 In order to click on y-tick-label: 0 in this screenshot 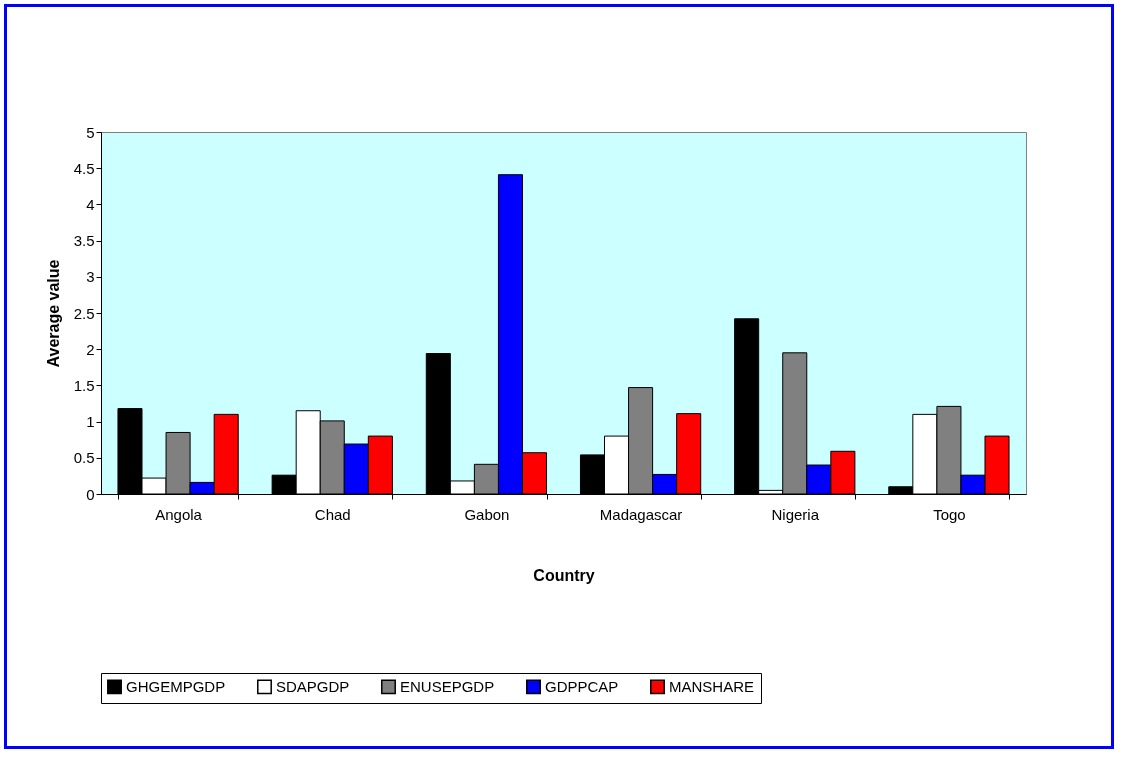, I will do `click(90, 494)`.